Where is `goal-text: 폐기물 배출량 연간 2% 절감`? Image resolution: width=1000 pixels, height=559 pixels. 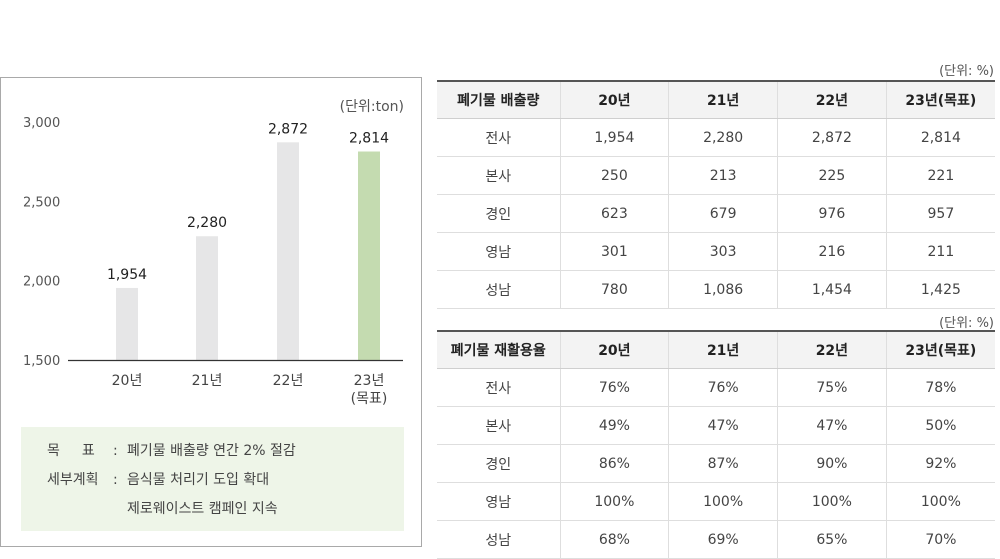
goal-text: 폐기물 배출량 연간 2% 절감 is located at coordinates (211, 451).